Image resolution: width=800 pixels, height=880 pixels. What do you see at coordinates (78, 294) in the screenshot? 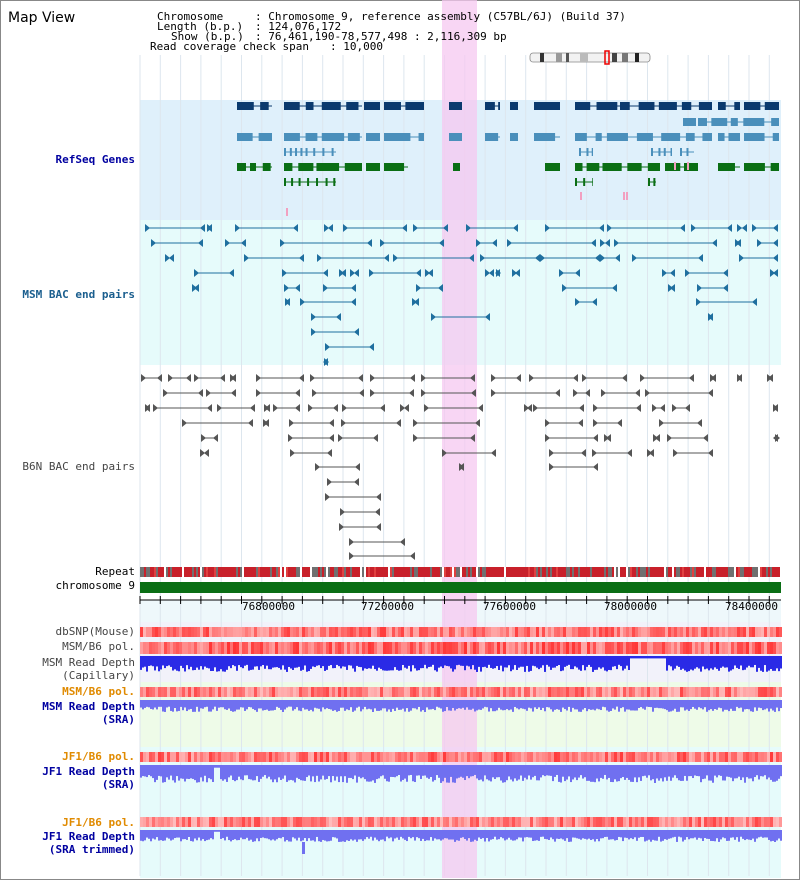
I see `track-label-msm-bac: MSM BAC end pairs` at bounding box center [78, 294].